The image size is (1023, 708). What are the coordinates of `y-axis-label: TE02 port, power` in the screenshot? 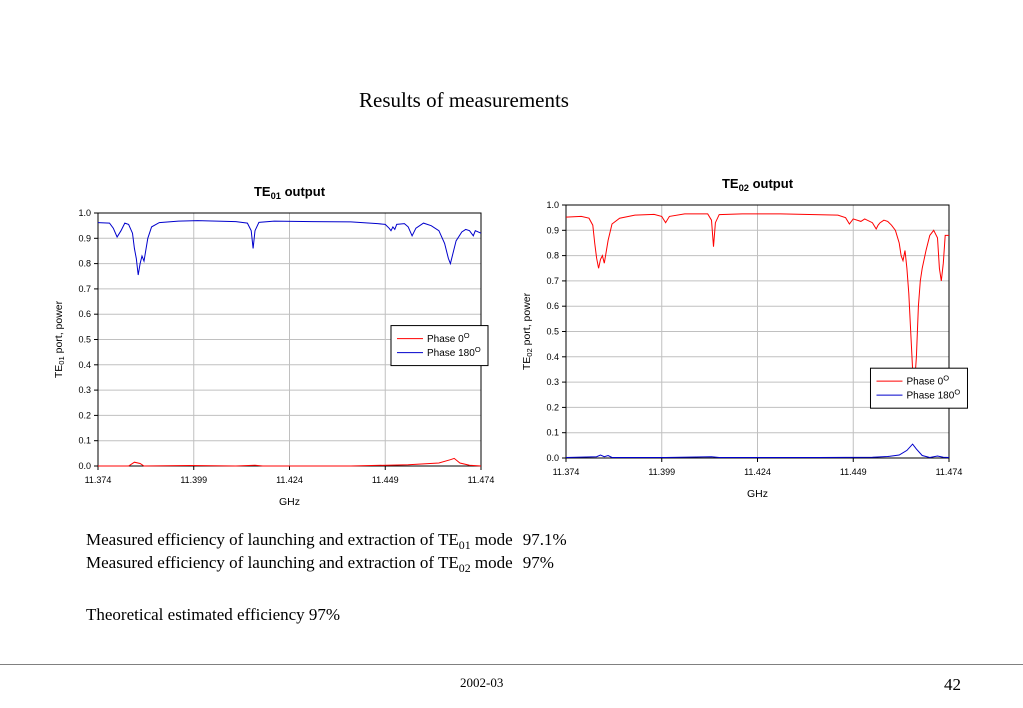 It's located at (527, 331).